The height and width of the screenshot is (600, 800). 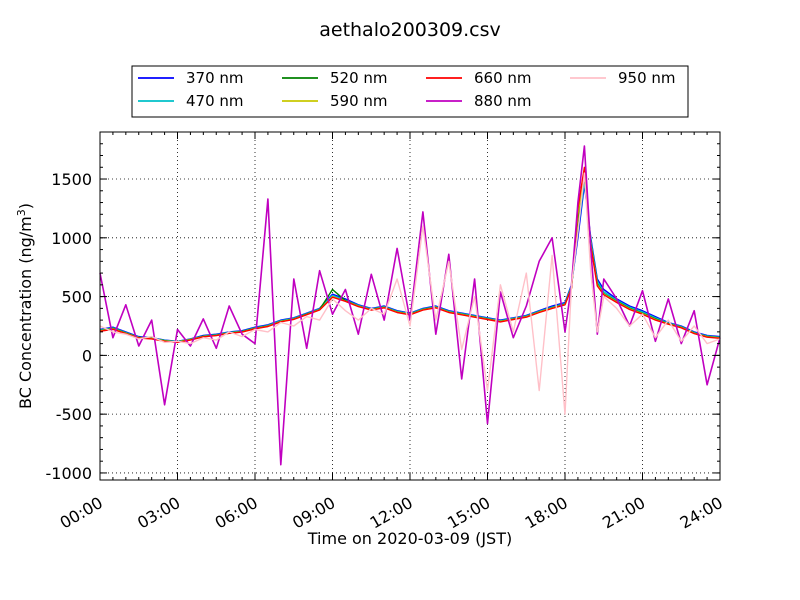 What do you see at coordinates (81, 513) in the screenshot?
I see `x-tick-label: 00:00` at bounding box center [81, 513].